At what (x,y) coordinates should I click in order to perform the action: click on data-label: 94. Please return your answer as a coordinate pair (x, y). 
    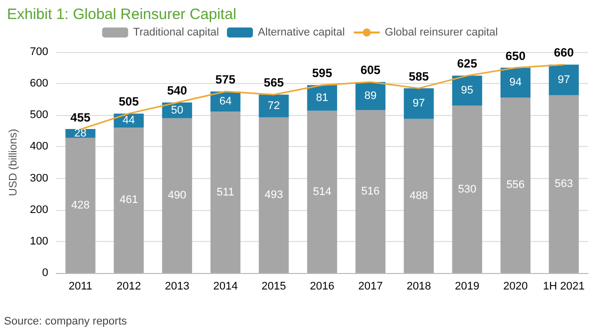
    Looking at the image, I should click on (515, 82).